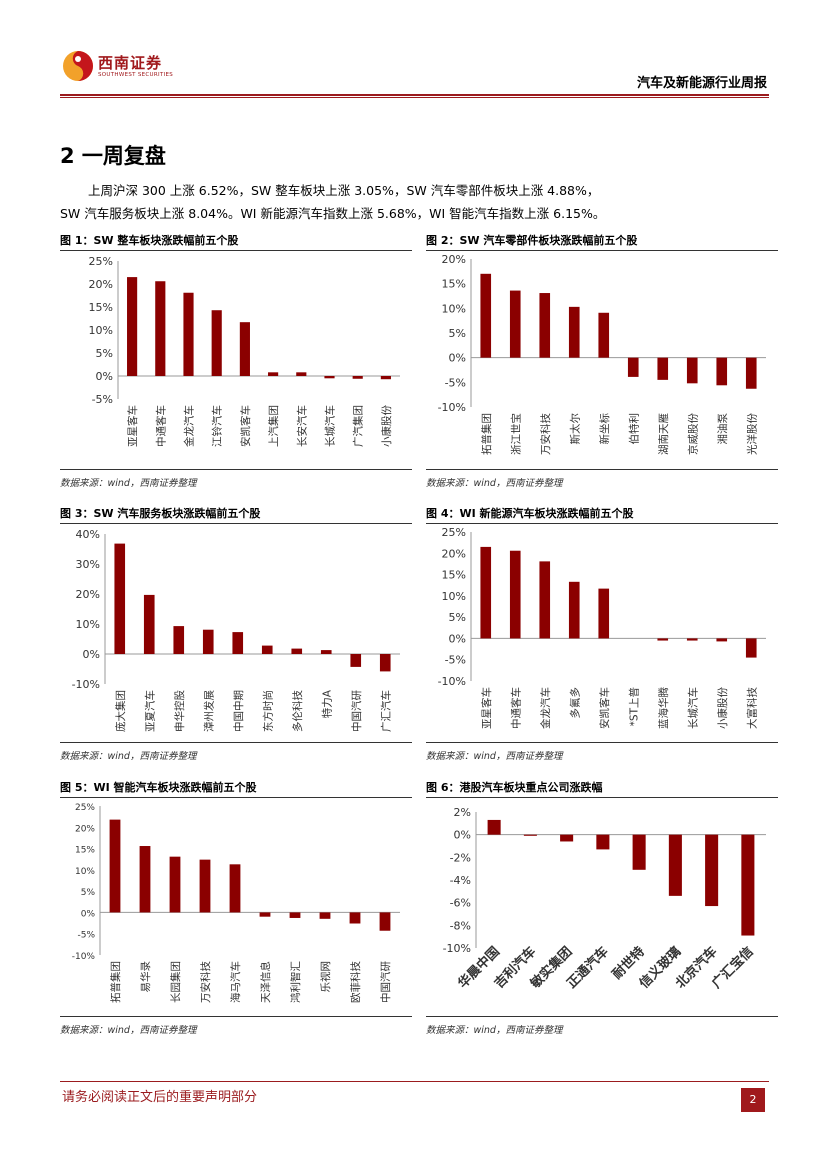 Image resolution: width=827 pixels, height=1169 pixels. Describe the element at coordinates (120, 711) in the screenshot. I see `category-label: 庞大集团` at that location.